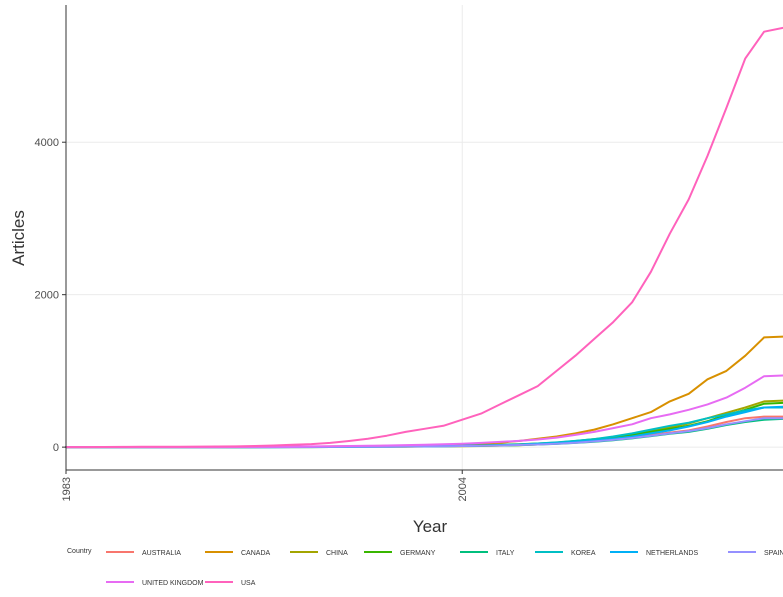 Image resolution: width=783 pixels, height=597 pixels. What do you see at coordinates (47, 296) in the screenshot?
I see `y-tick-label: 2000` at bounding box center [47, 296].